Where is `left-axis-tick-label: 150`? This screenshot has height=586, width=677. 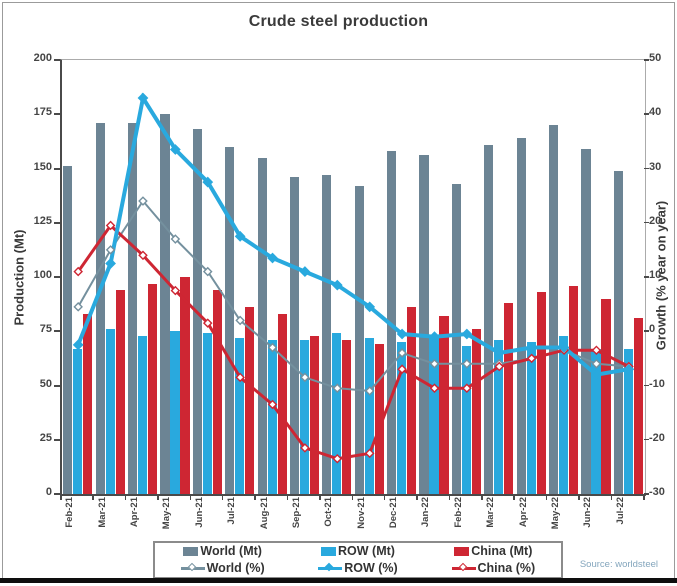
left-axis-tick-label: 150 is located at coordinates (42, 166).